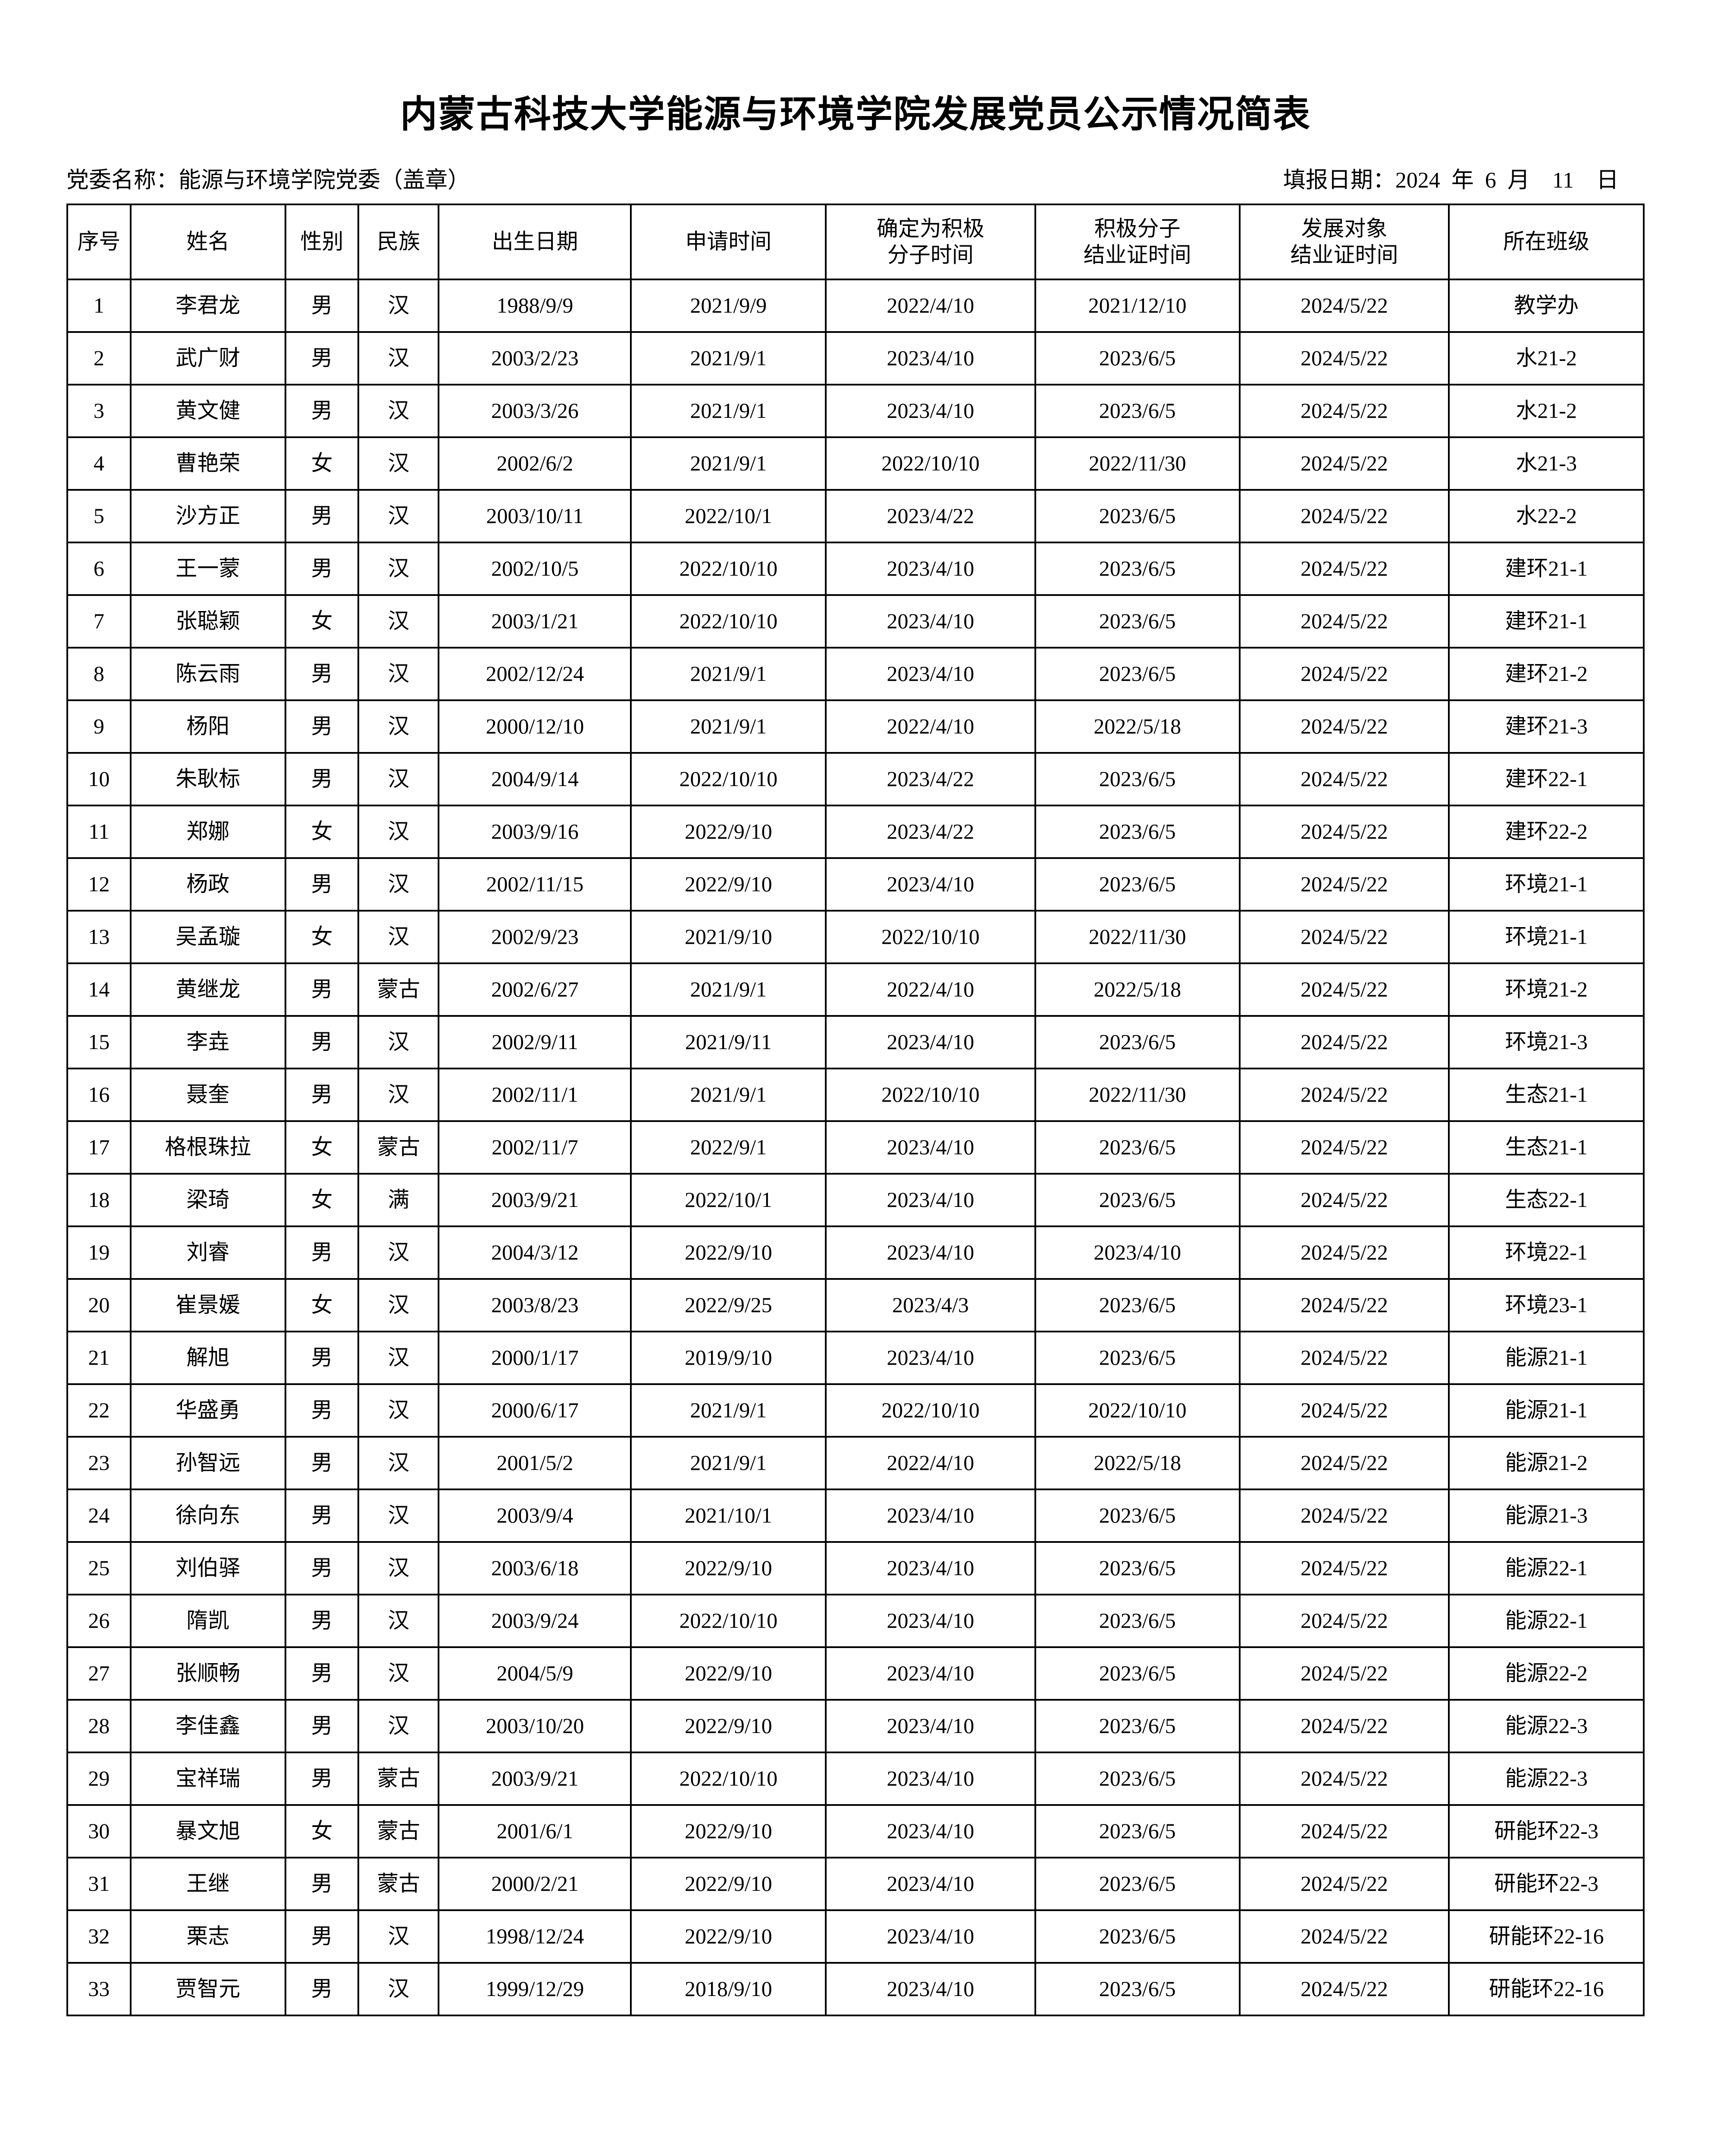 This screenshot has height=2156, width=1711. What do you see at coordinates (535, 1620) in the screenshot?
I see `cell-birth_date: 2003/9/24` at bounding box center [535, 1620].